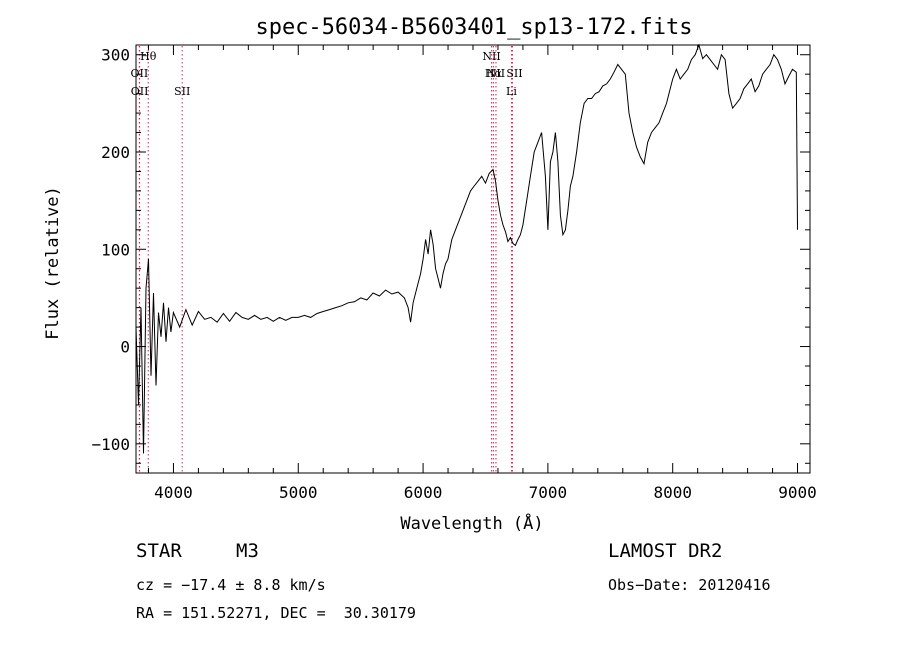  I want to click on y-tick-label: 200, so click(115, 152).